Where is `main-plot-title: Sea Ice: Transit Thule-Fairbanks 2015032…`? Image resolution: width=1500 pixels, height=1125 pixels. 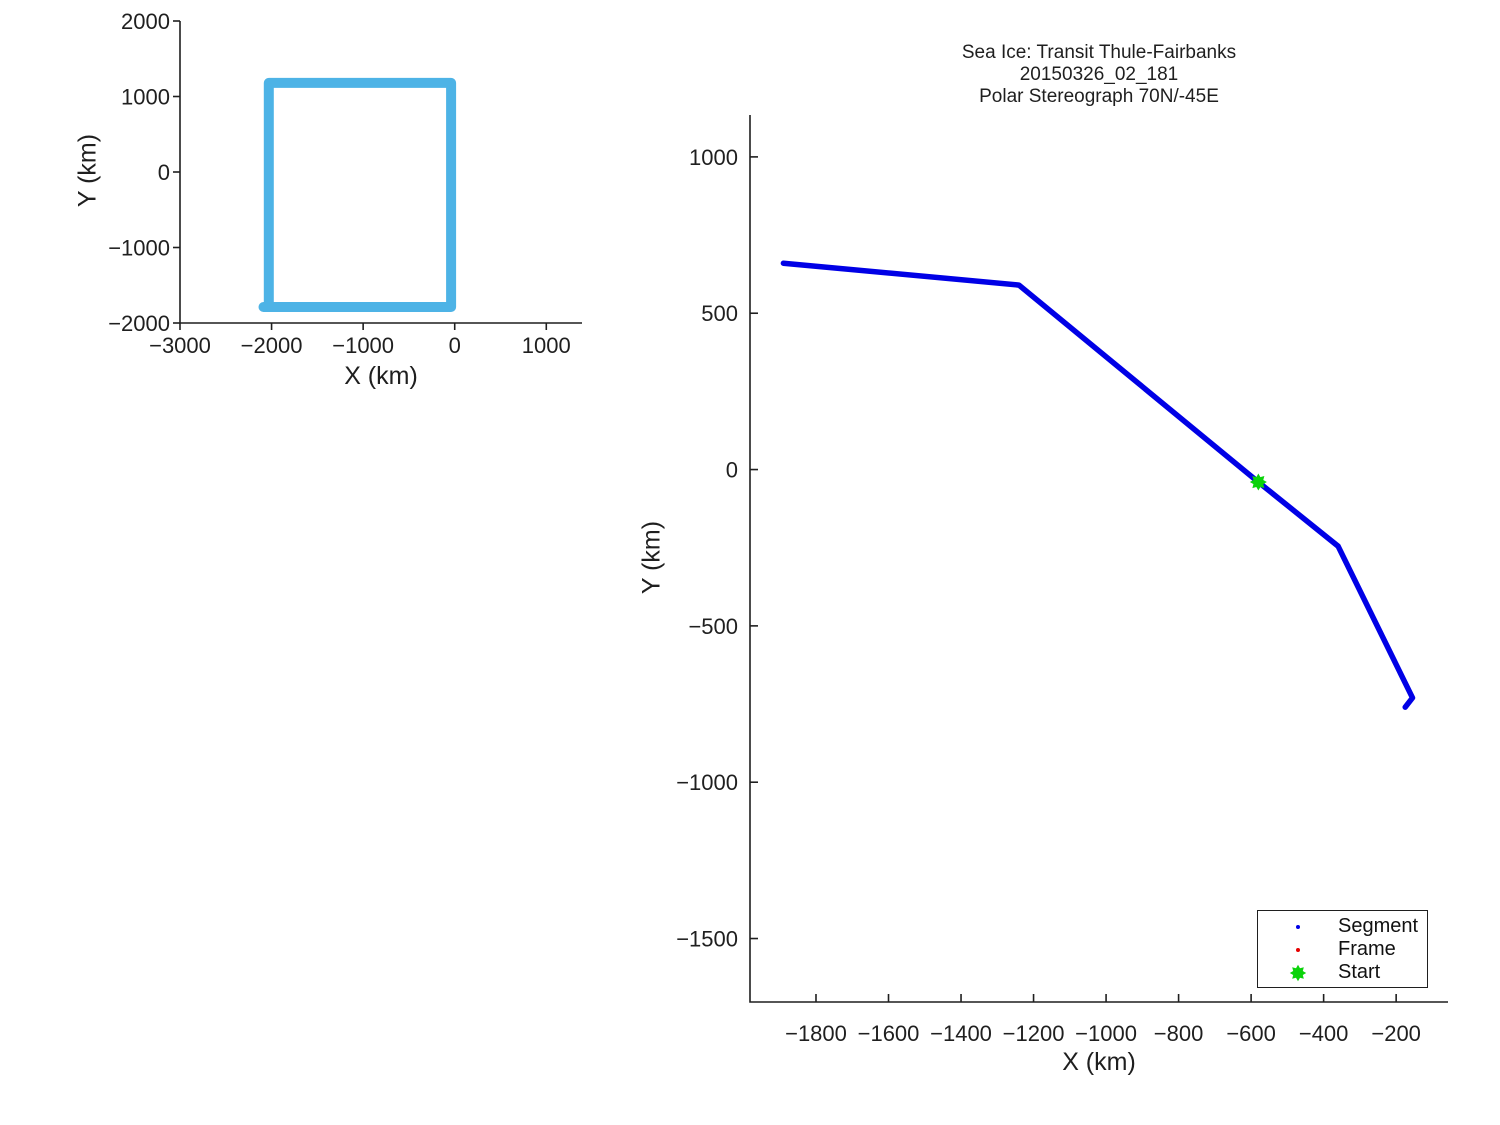
main-plot-title: Sea Ice: Transit Thule-Fairbanks 2015032… is located at coordinates (1099, 75).